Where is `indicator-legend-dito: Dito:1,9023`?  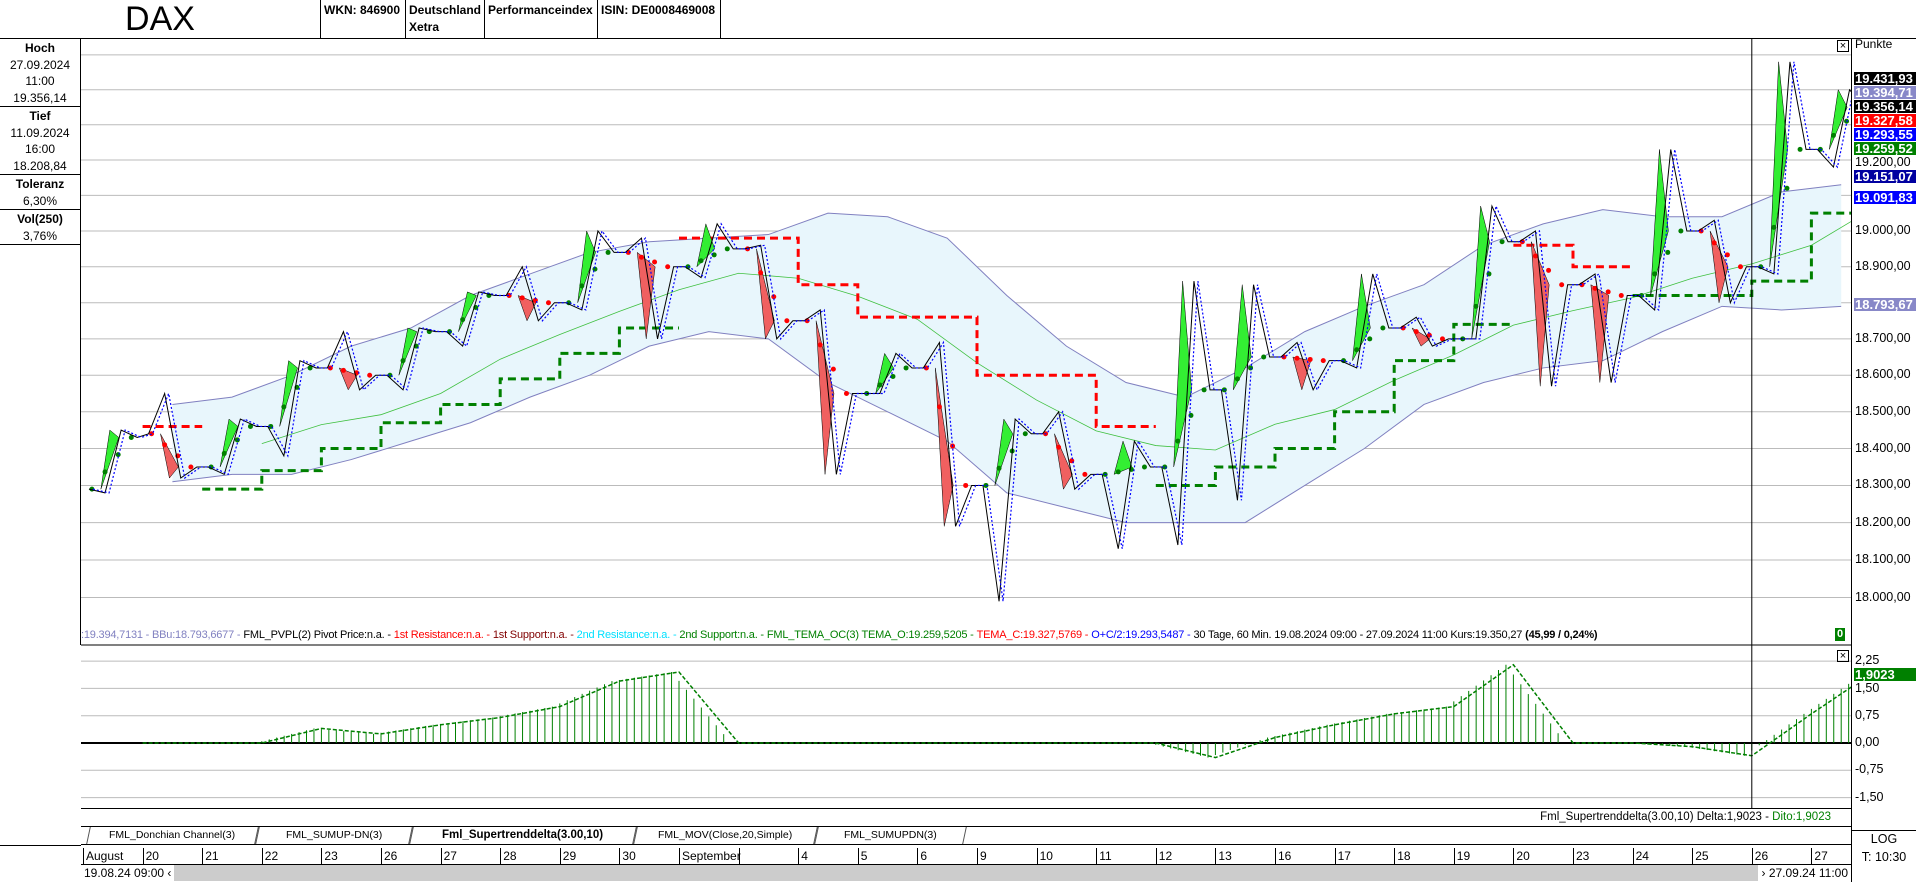
indicator-legend-dito: Dito:1,9023 is located at coordinates (1801, 817).